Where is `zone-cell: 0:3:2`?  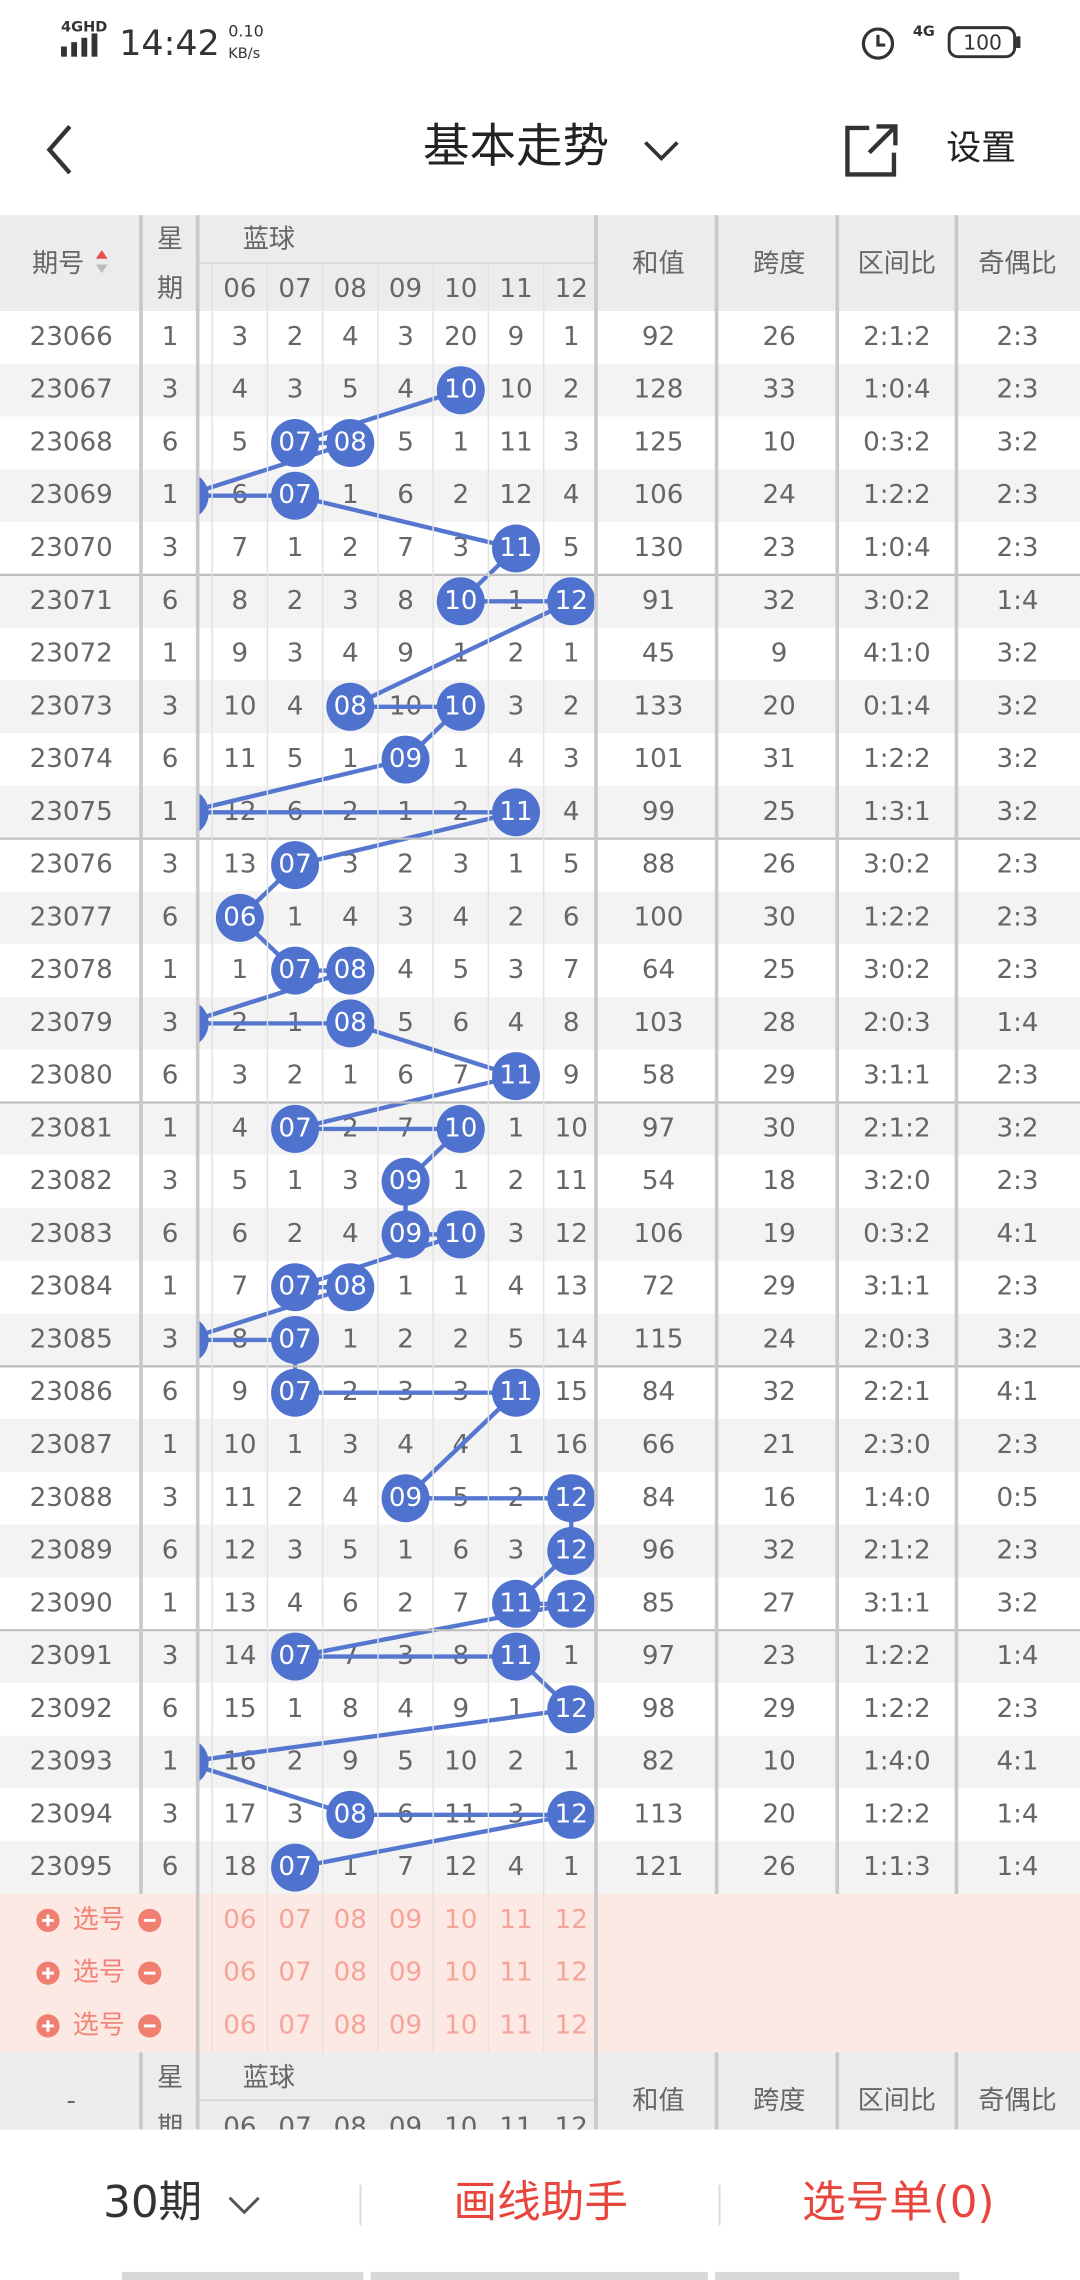
zone-cell: 0:3:2 is located at coordinates (897, 442).